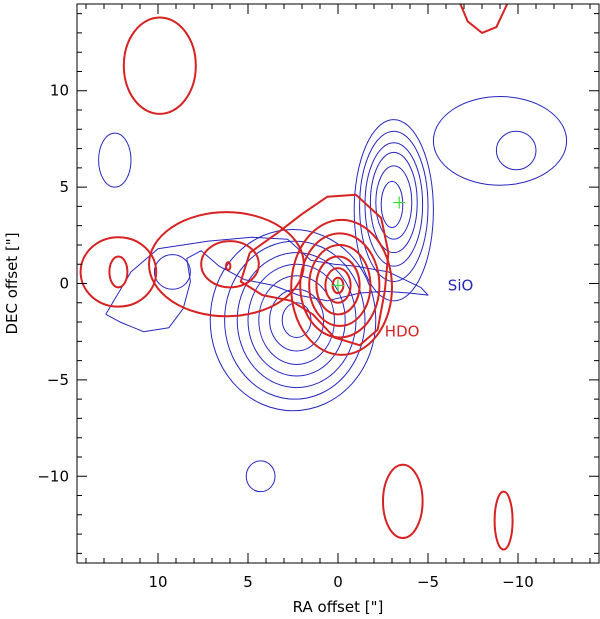 The height and width of the screenshot is (619, 600). I want to click on y-tick-label: 0, so click(64, 284).